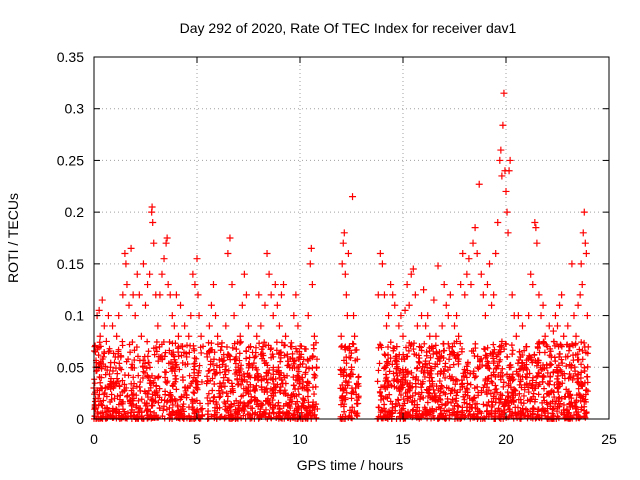  Describe the element at coordinates (70, 160) in the screenshot. I see `y-tick-label: 0.25` at that location.